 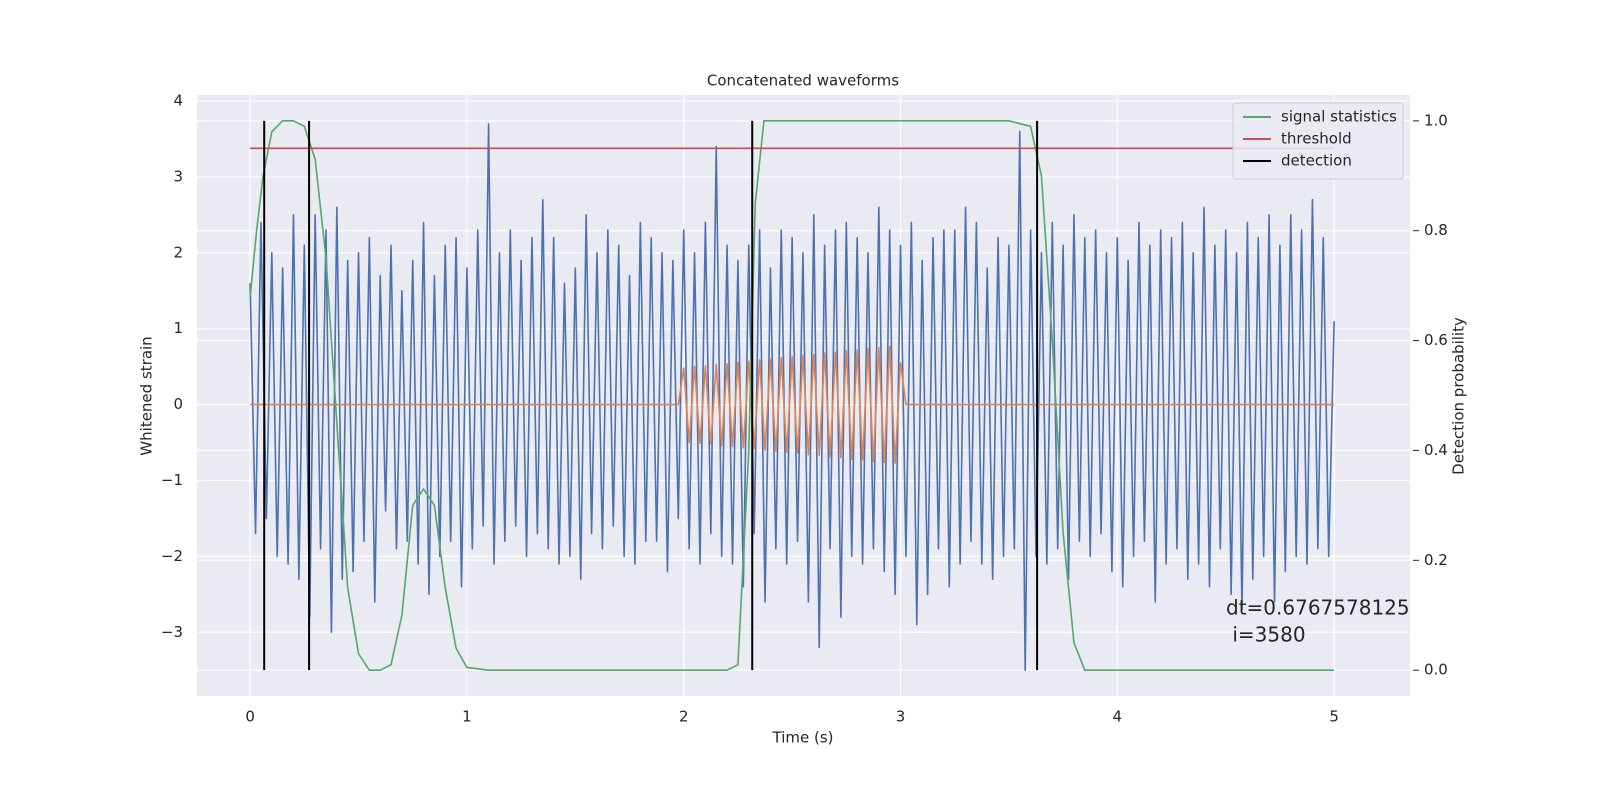 I want to click on y2-tick-label: 0.6, so click(x=1436, y=340).